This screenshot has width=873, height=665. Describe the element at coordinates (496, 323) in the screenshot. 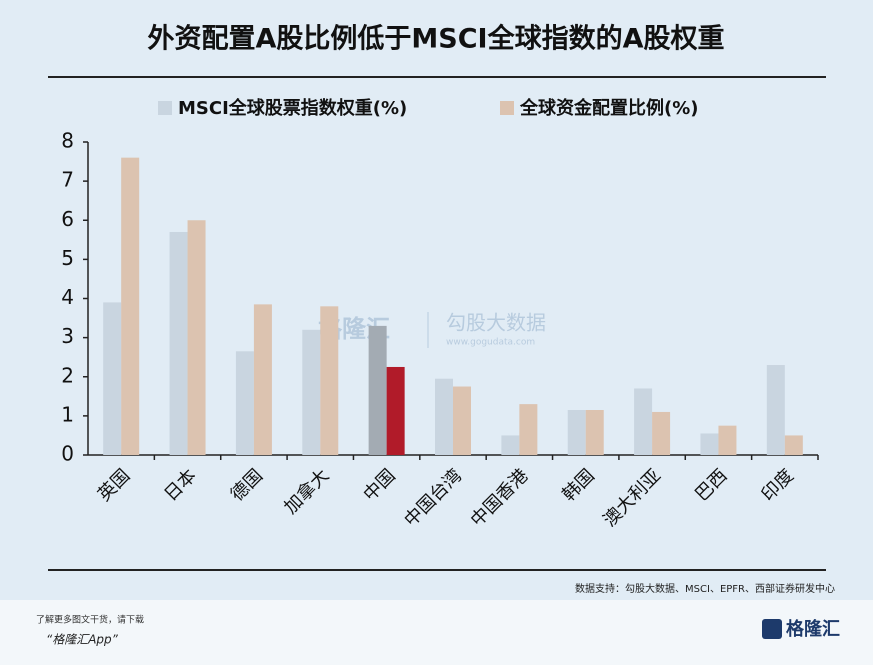

I see `watermark-name: 勾股大数据` at that location.